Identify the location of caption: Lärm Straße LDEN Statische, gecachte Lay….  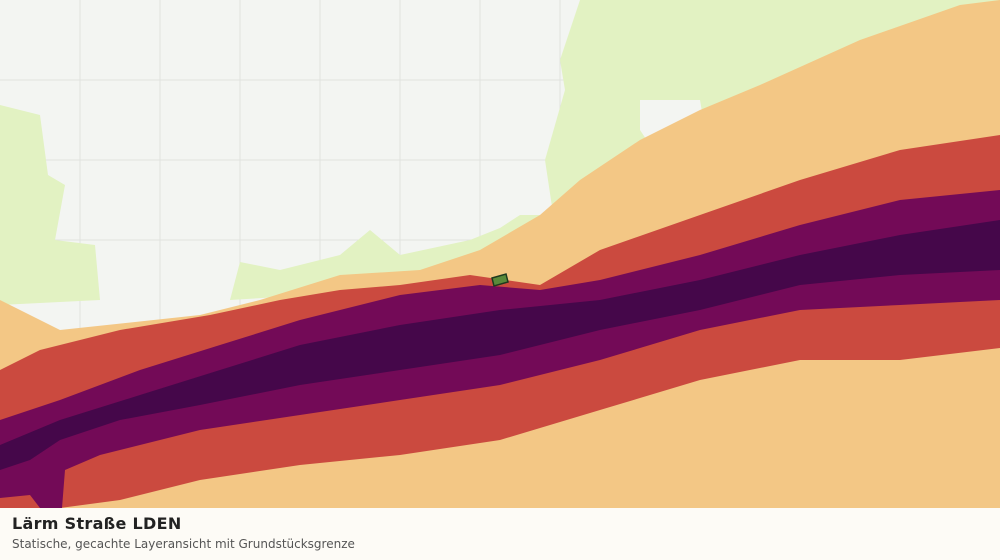
(500, 534).